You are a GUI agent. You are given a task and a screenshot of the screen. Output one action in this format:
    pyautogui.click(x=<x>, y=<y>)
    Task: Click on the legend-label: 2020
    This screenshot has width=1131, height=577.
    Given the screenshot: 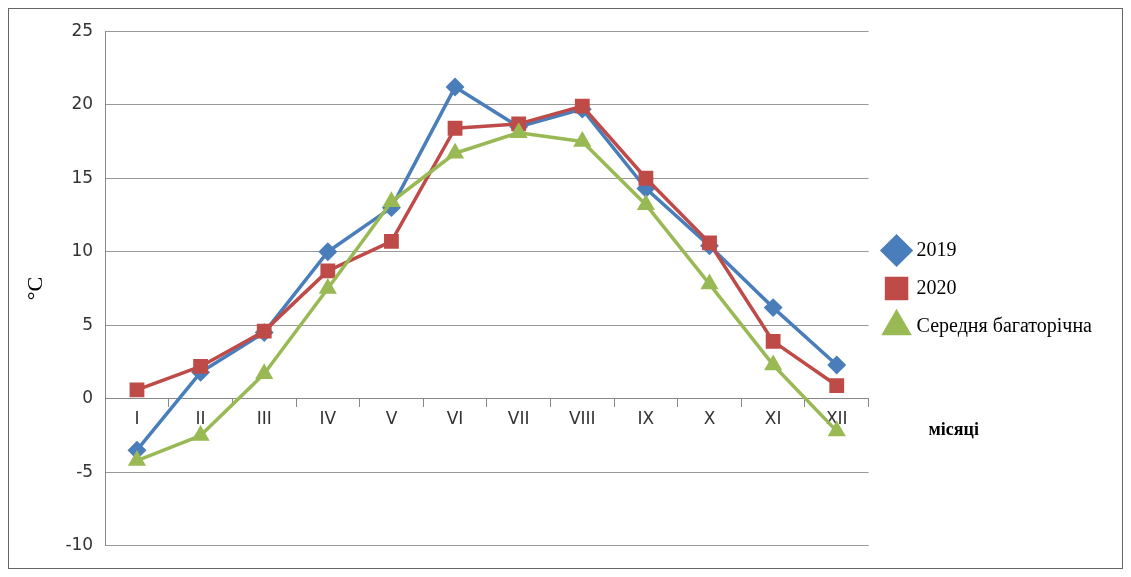 What is the action you would take?
    pyautogui.click(x=936, y=286)
    